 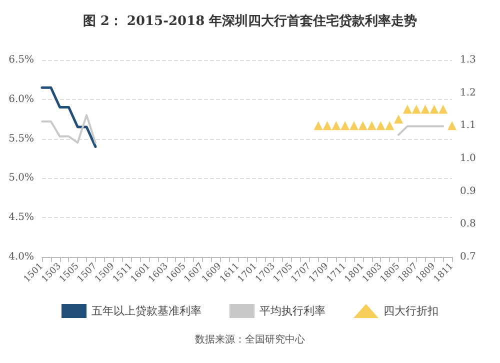 What do you see at coordinates (68, 117) in the screenshot?
I see `line-series` at bounding box center [68, 117].